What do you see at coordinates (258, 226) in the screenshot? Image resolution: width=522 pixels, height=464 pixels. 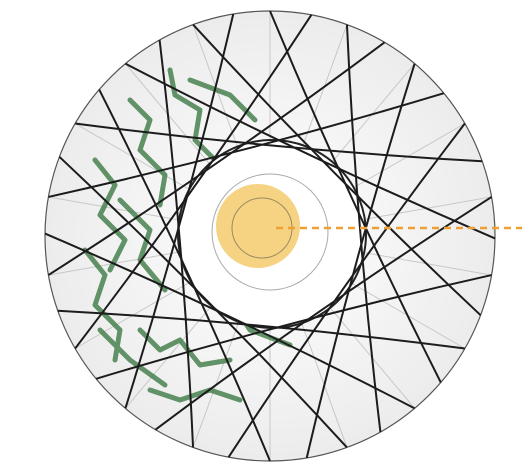 I see `sun-disc` at bounding box center [258, 226].